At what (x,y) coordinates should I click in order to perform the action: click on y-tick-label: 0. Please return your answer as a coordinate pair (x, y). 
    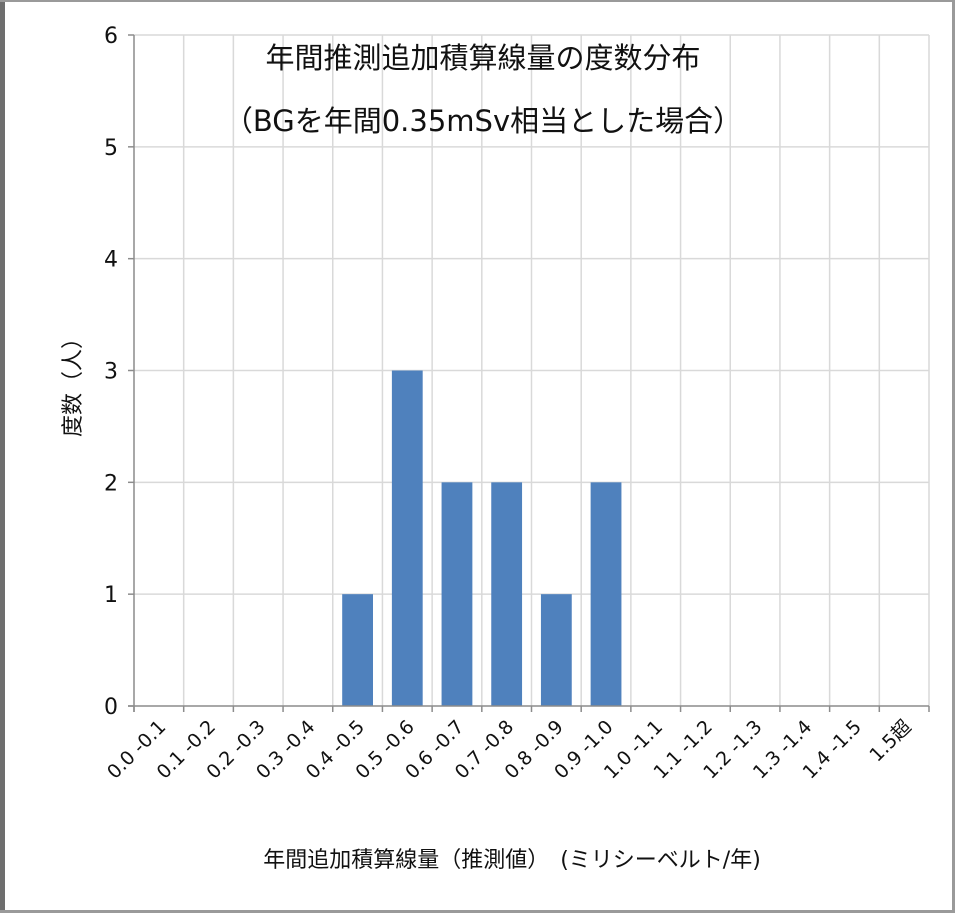
    Looking at the image, I should click on (111, 707).